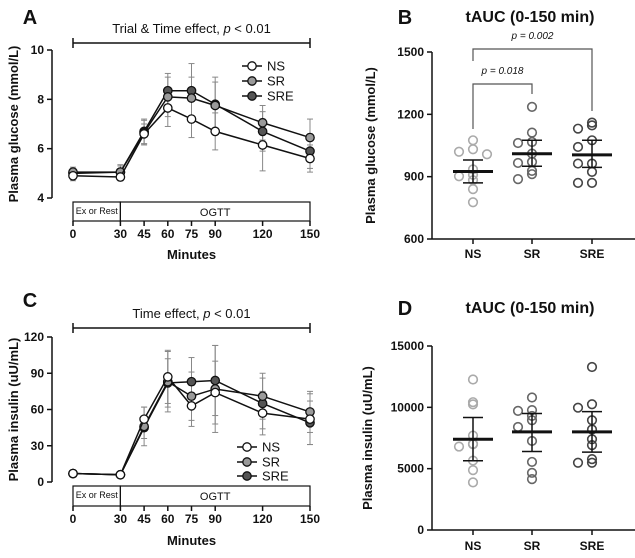 Image resolution: width=635 pixels, height=558 pixels. What do you see at coordinates (34, 337) in the screenshot?
I see `y-tick-label: 120` at bounding box center [34, 337].